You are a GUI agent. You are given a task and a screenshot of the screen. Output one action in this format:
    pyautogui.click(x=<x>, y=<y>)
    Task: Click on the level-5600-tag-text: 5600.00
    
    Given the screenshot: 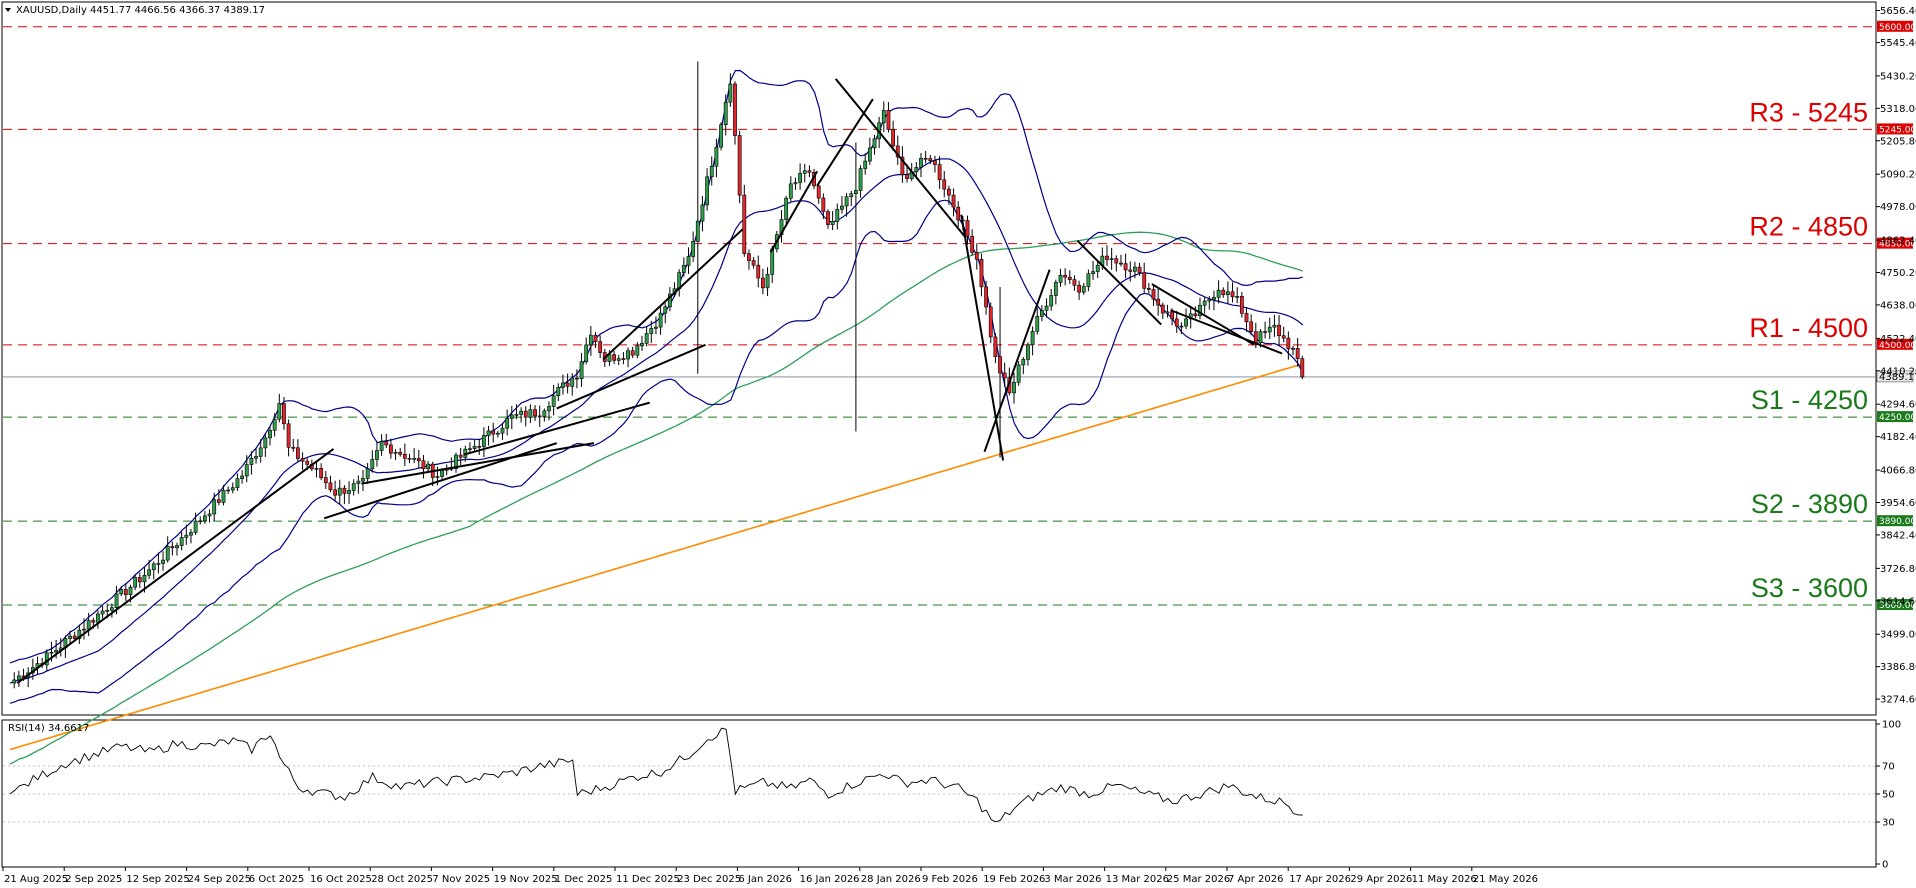 What is the action you would take?
    pyautogui.click(x=1897, y=28)
    